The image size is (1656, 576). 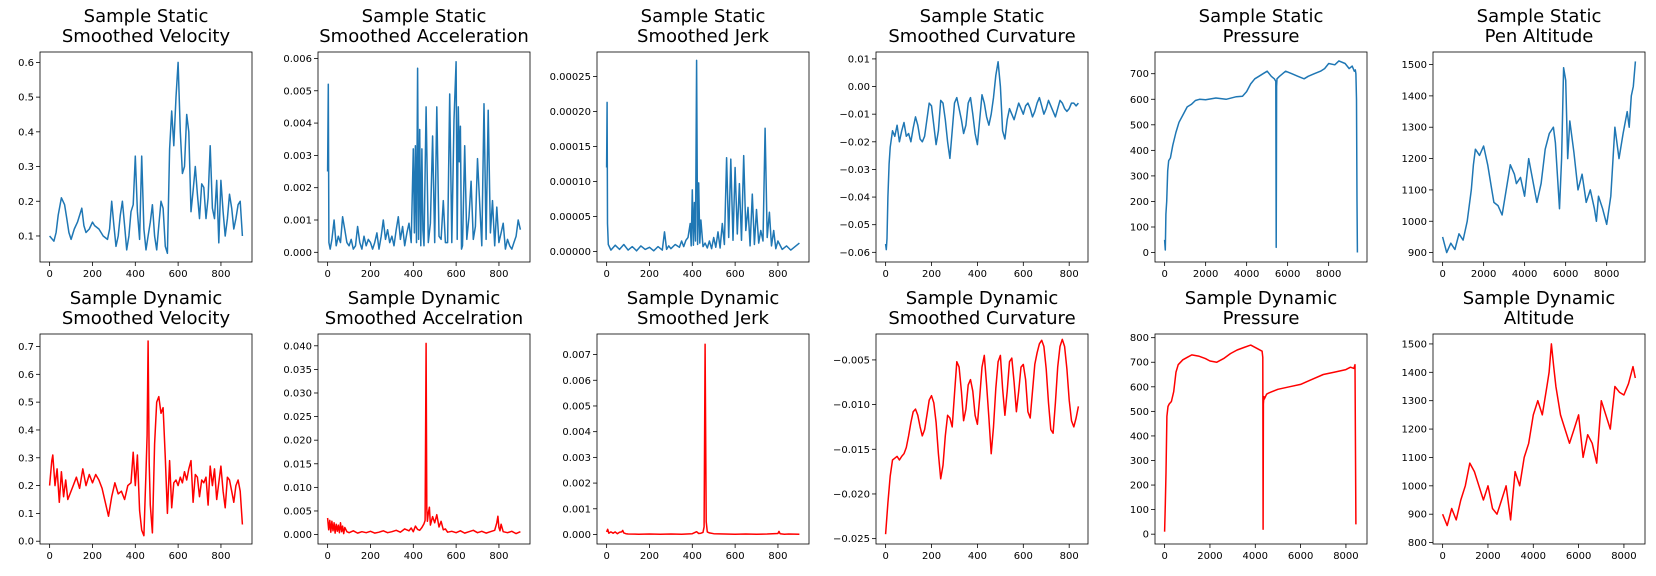 What do you see at coordinates (26, 375) in the screenshot?
I see `y-tick-label: 0.6` at bounding box center [26, 375].